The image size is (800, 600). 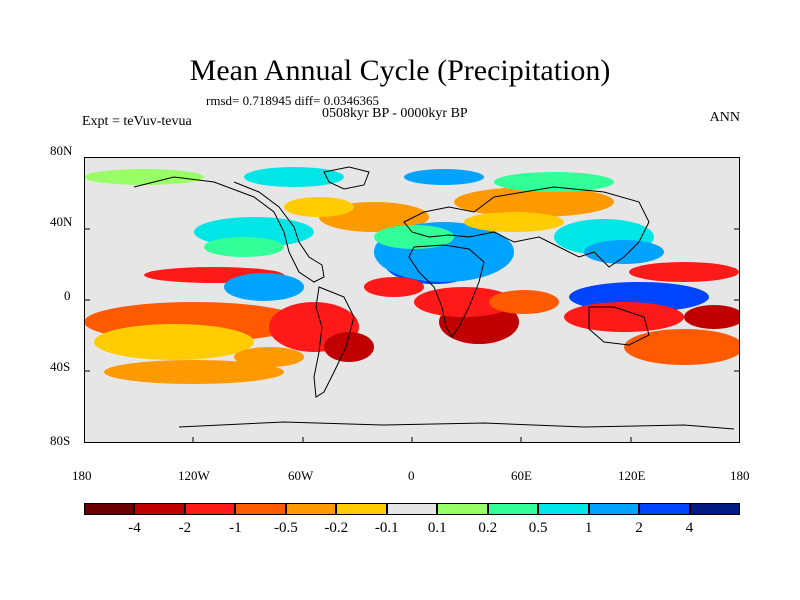 I want to click on colorbar-label: -0.5, so click(x=285, y=528).